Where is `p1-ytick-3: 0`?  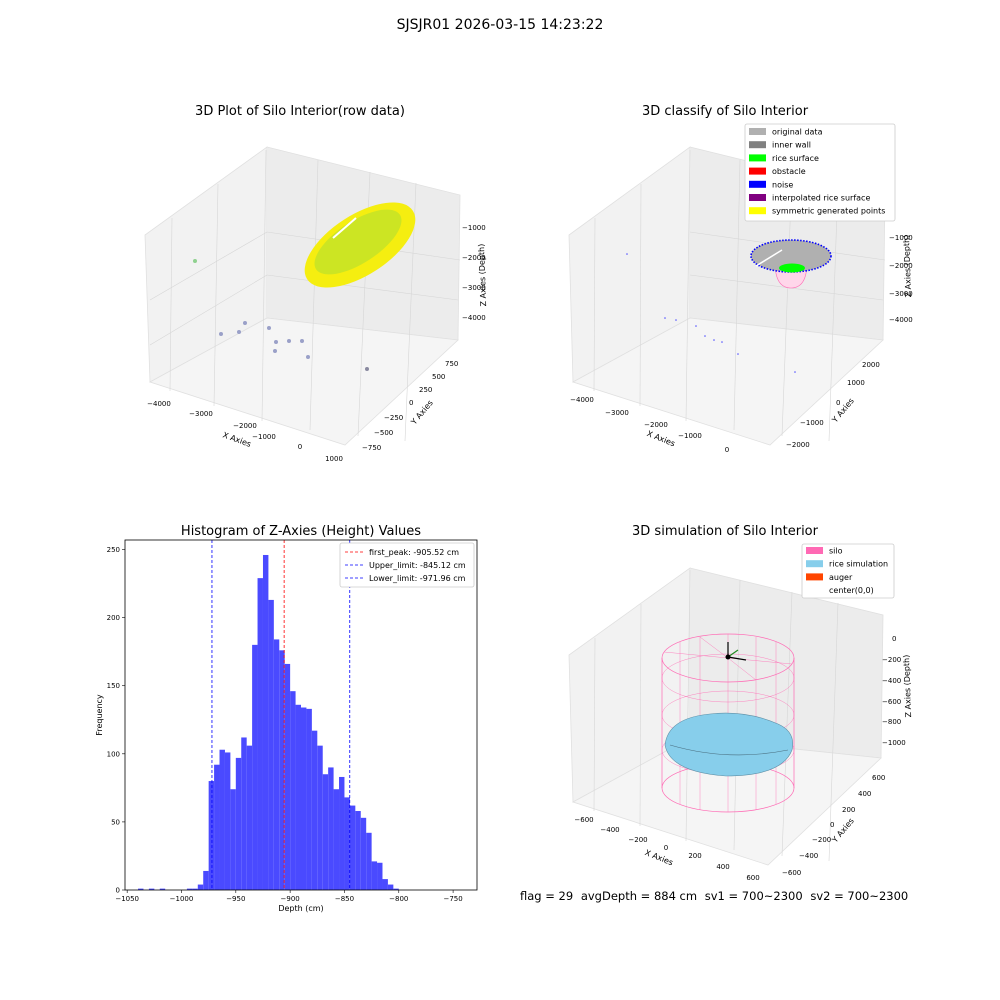
p1-ytick-3: 0 is located at coordinates (411, 403).